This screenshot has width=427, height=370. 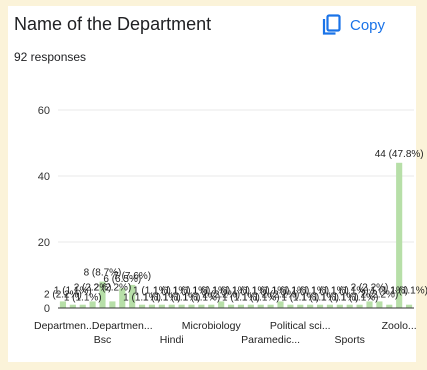 I want to click on y-tick-label: 60, so click(x=44, y=111).